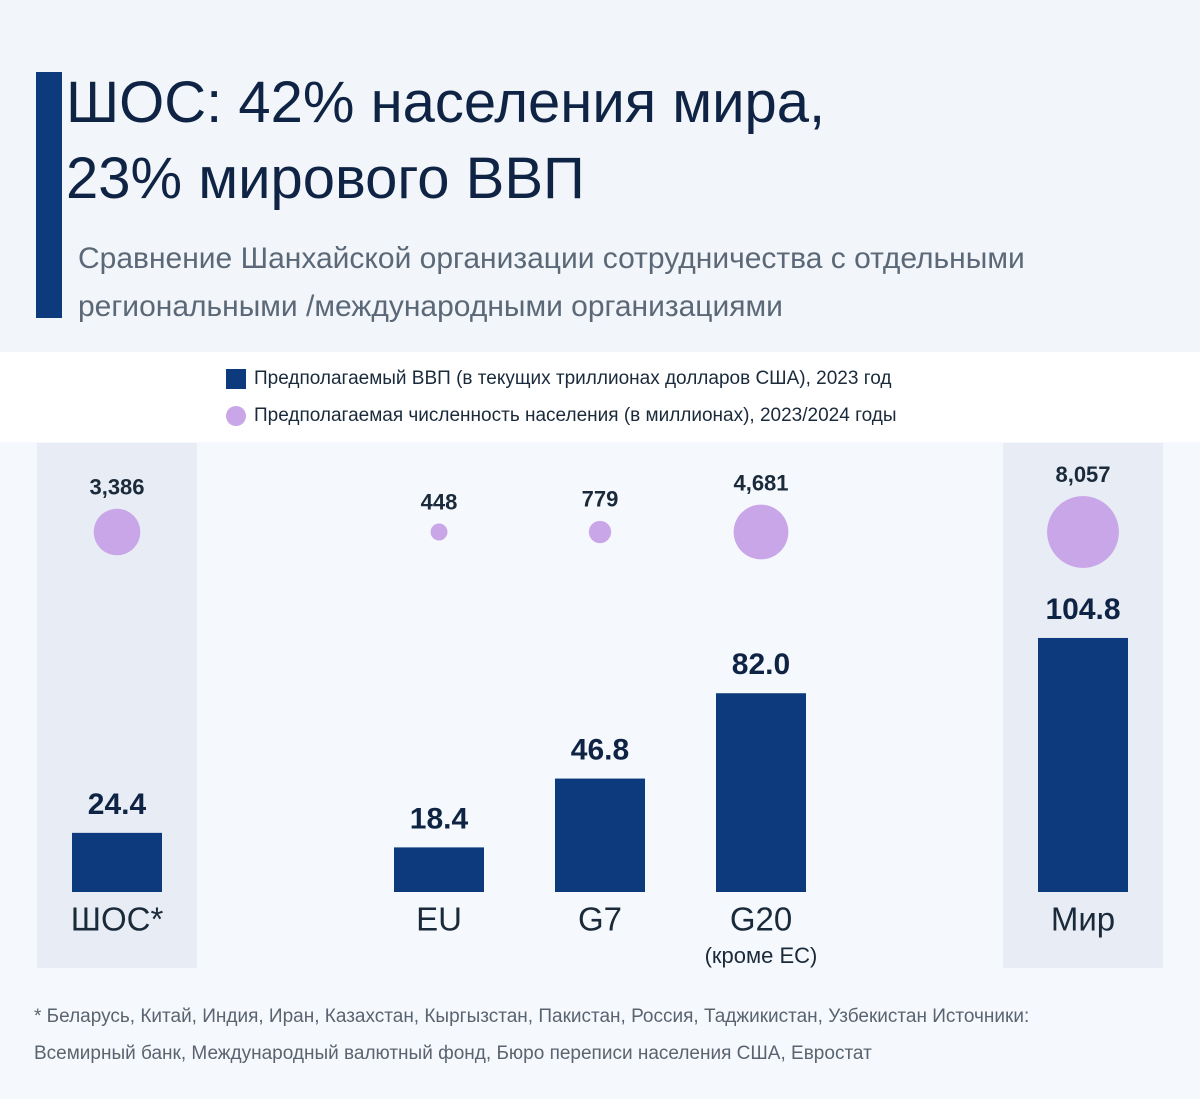 The width and height of the screenshot is (1200, 1099). Describe the element at coordinates (761, 955) in the screenshot. I see `category-note: (кроме ЕС)` at that location.